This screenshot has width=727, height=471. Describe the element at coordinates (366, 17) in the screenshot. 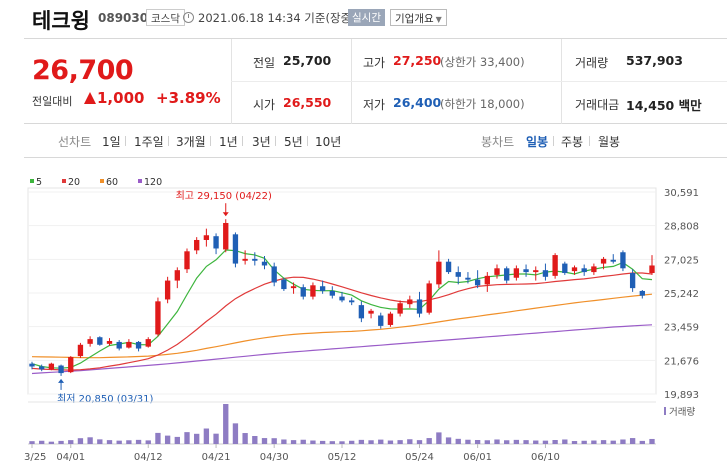

I see `live-badge: 실시간` at that location.